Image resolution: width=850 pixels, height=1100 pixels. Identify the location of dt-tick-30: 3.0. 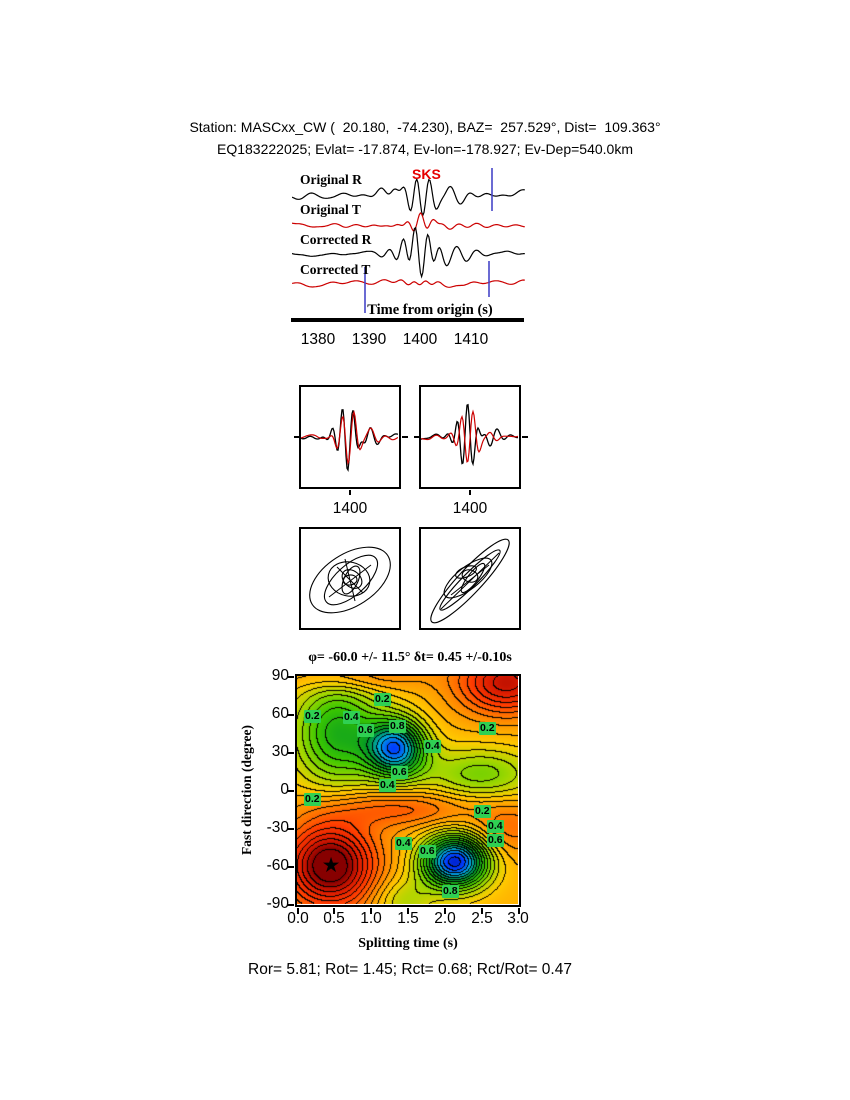
(518, 918).